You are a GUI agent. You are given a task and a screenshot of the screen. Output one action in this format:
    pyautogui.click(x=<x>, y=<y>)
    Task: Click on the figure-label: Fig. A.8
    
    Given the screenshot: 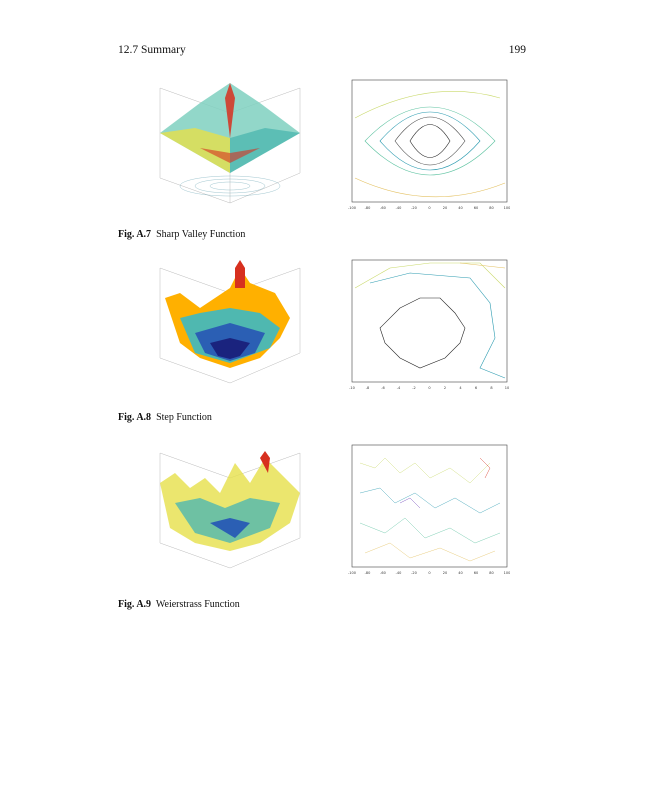 What is the action you would take?
    pyautogui.click(x=135, y=417)
    